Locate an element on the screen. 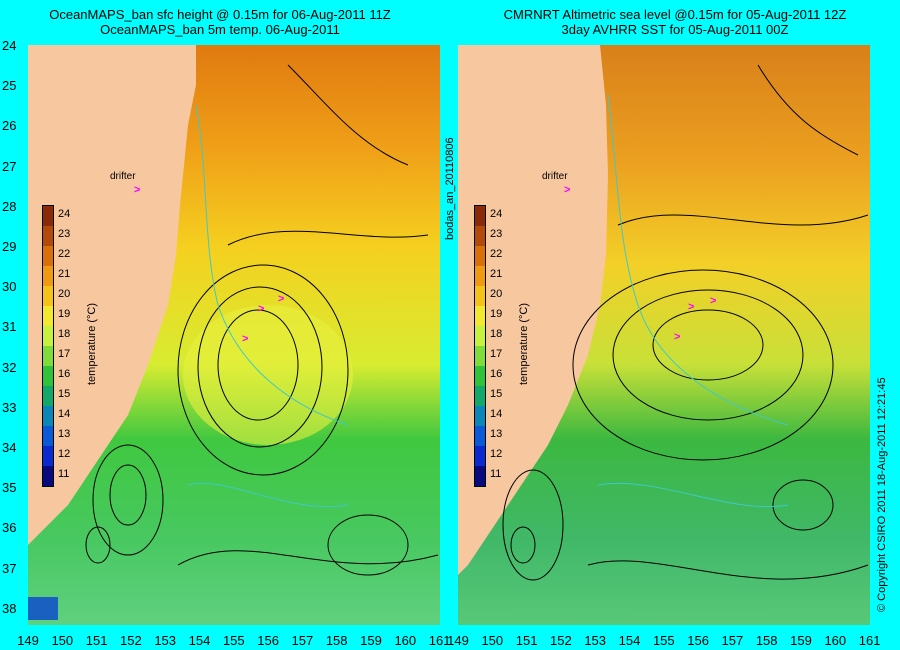 This screenshot has width=900, height=650. left-warm-eddy is located at coordinates (268, 375).